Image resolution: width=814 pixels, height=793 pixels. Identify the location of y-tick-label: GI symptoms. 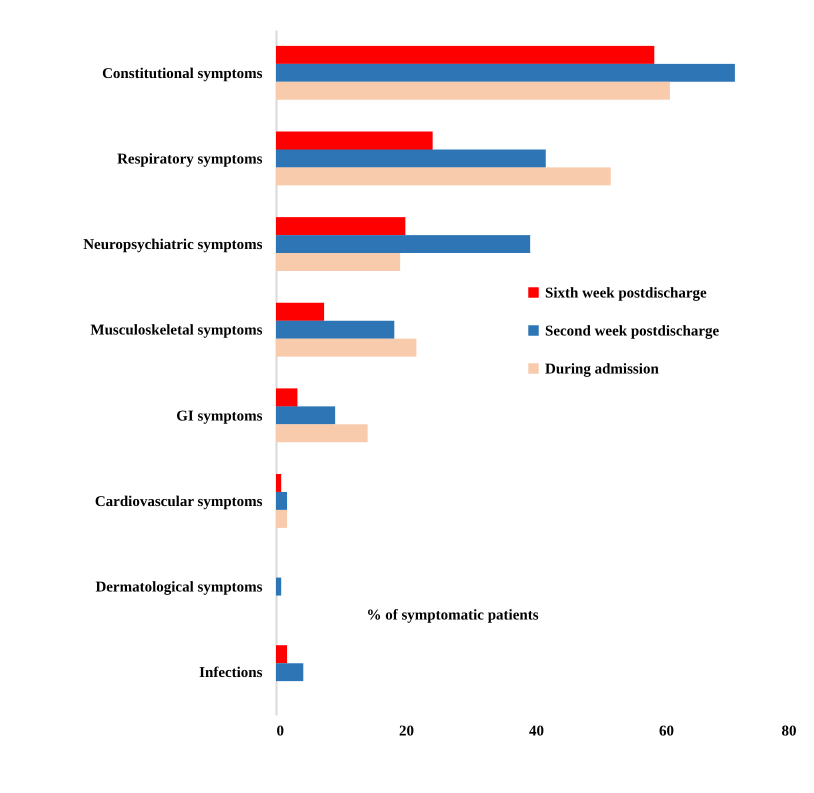
(219, 416).